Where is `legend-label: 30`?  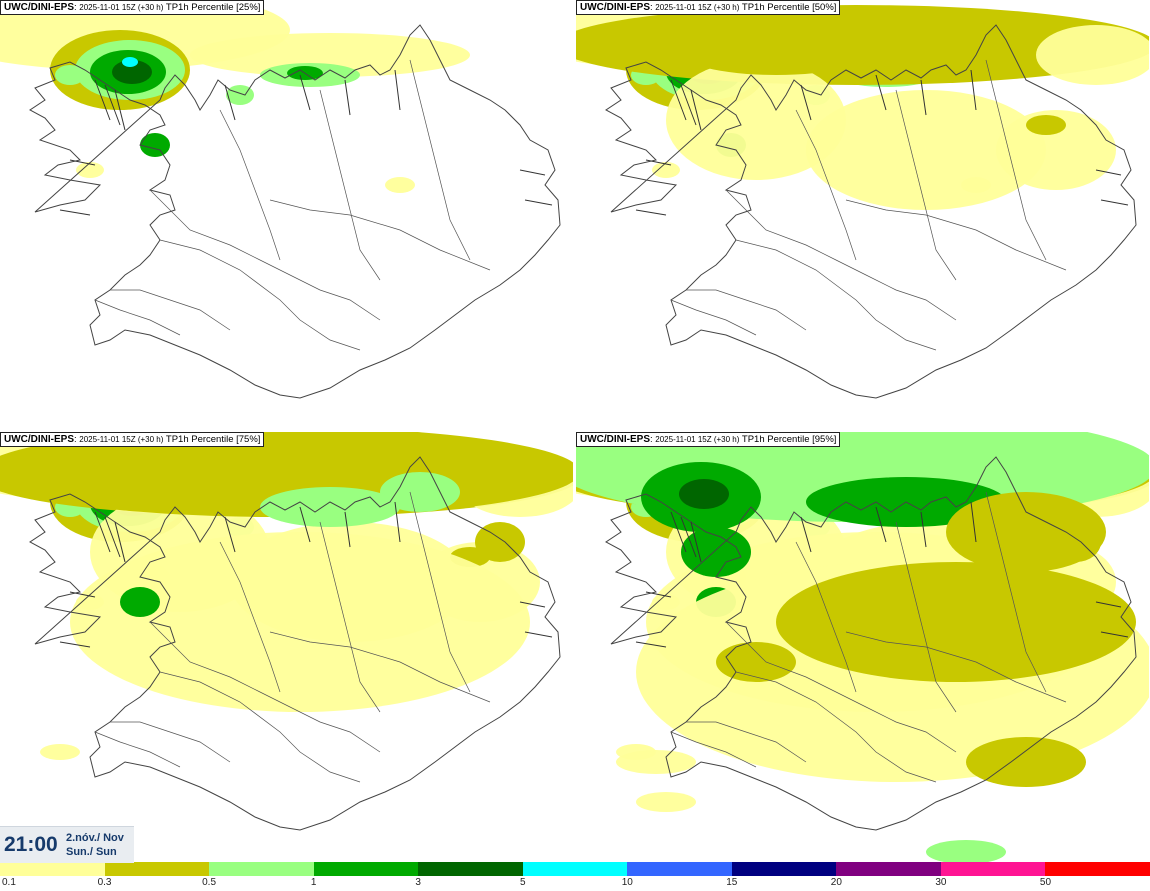
legend-label: 30 is located at coordinates (941, 882).